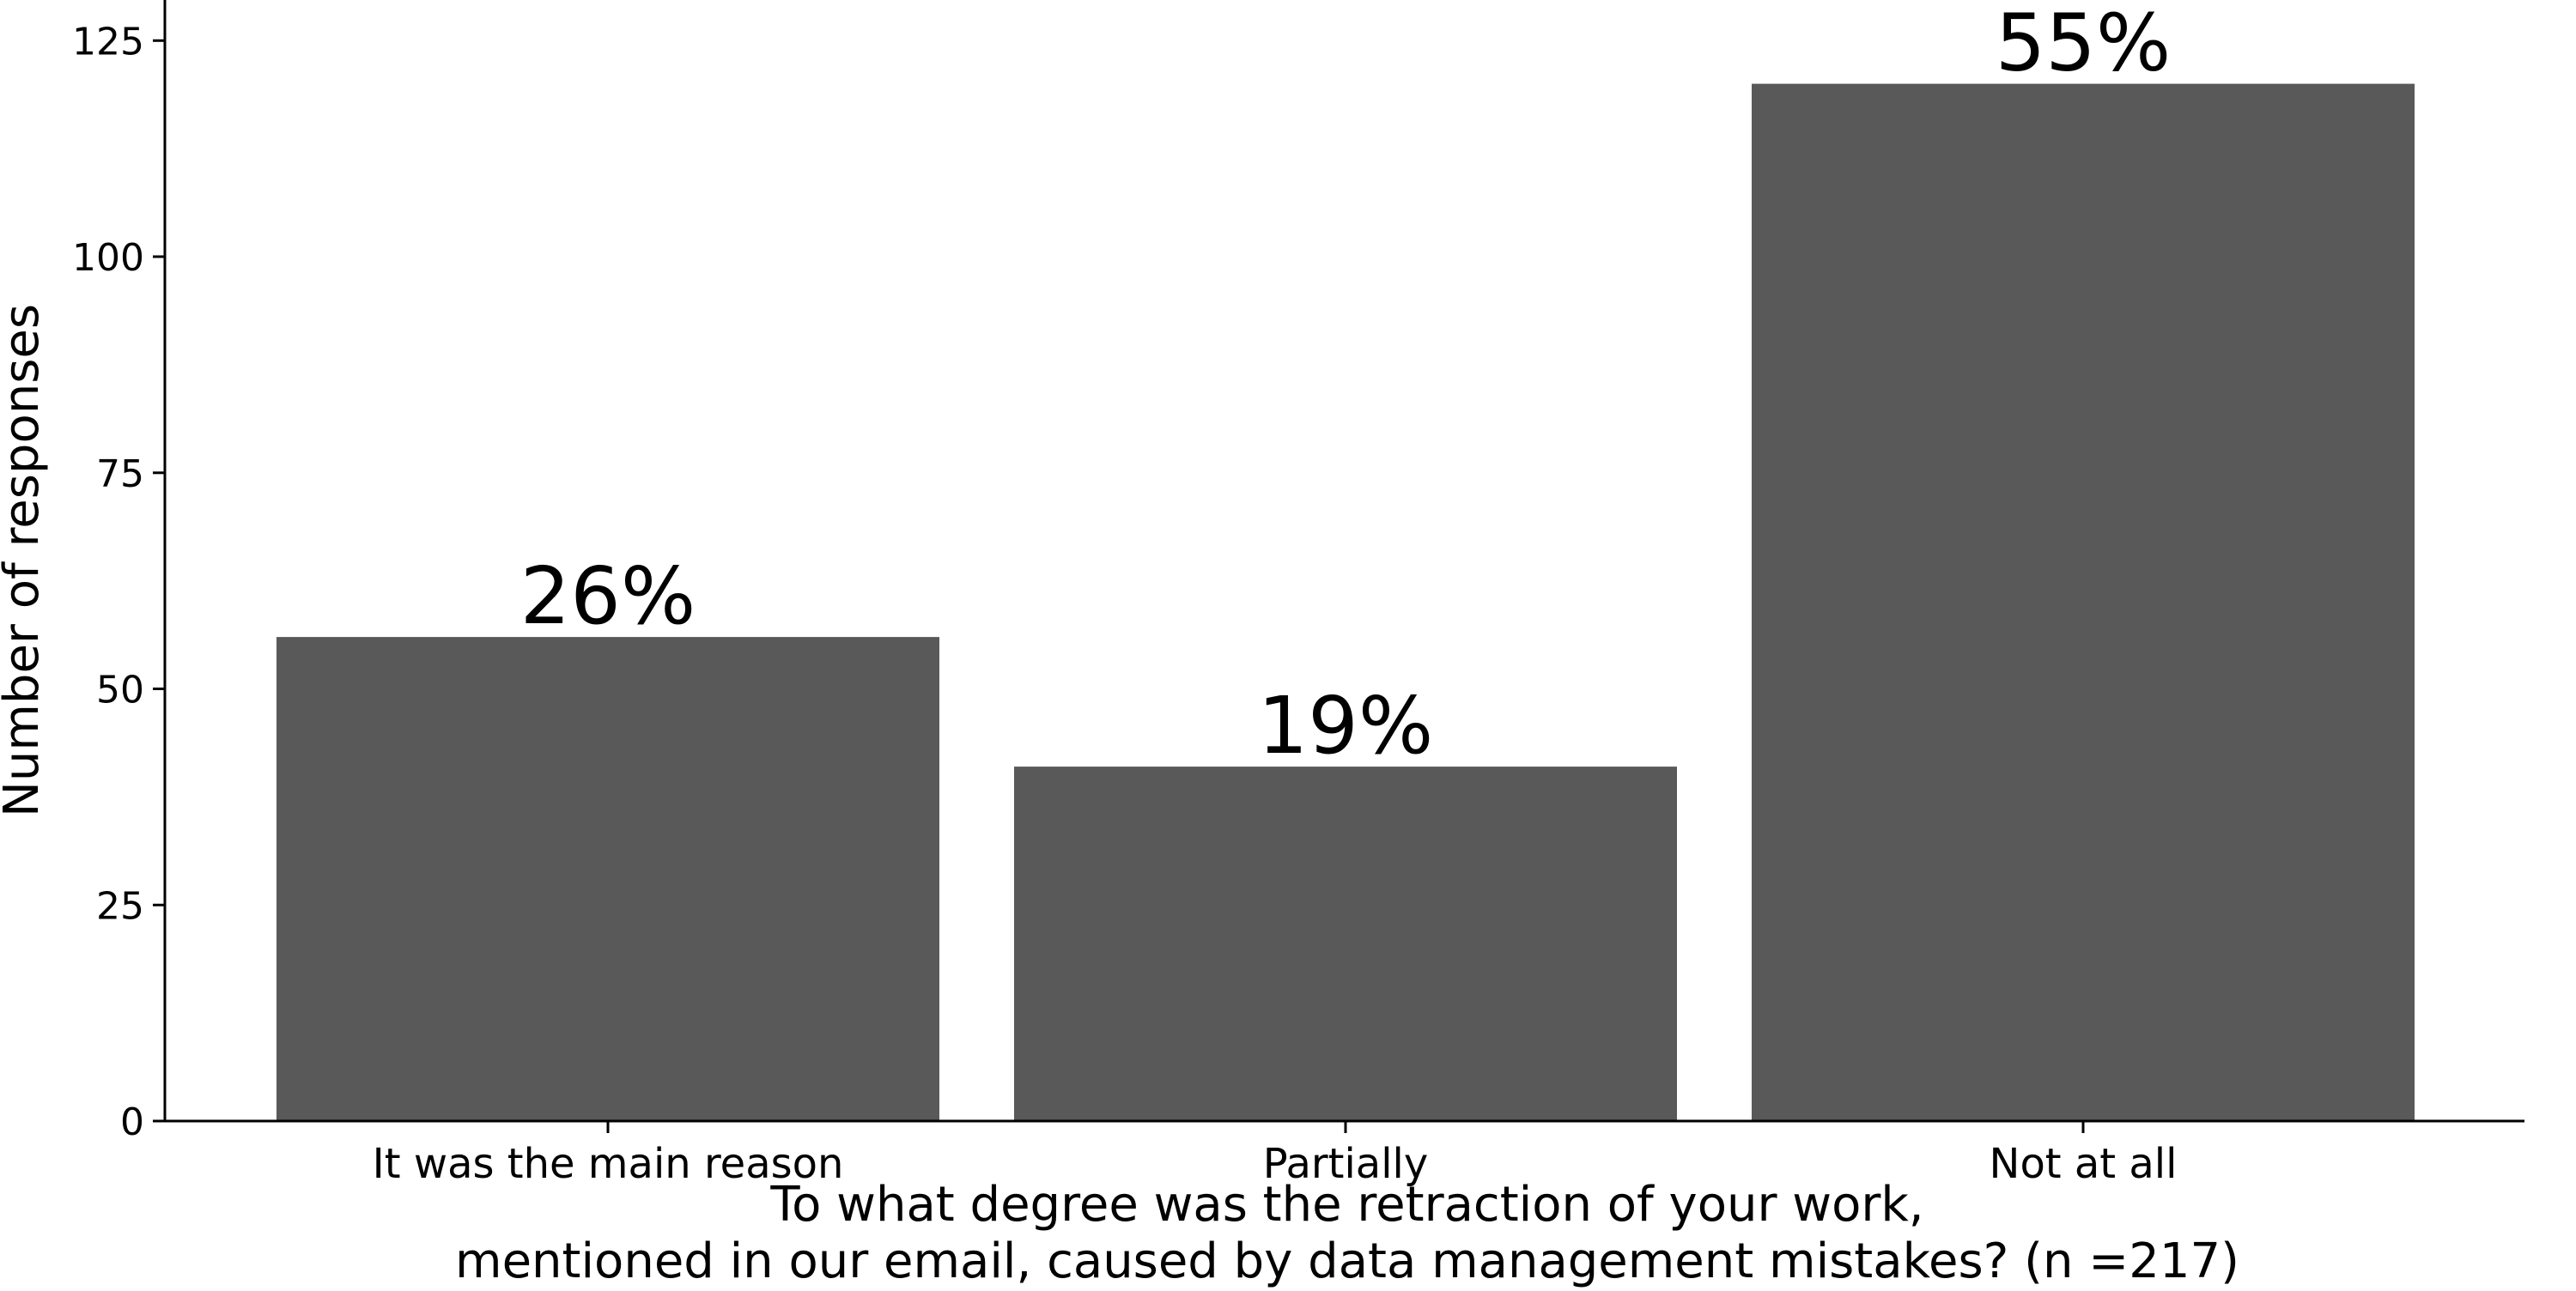  Describe the element at coordinates (120, 474) in the screenshot. I see `y-tick-label: 75` at that location.